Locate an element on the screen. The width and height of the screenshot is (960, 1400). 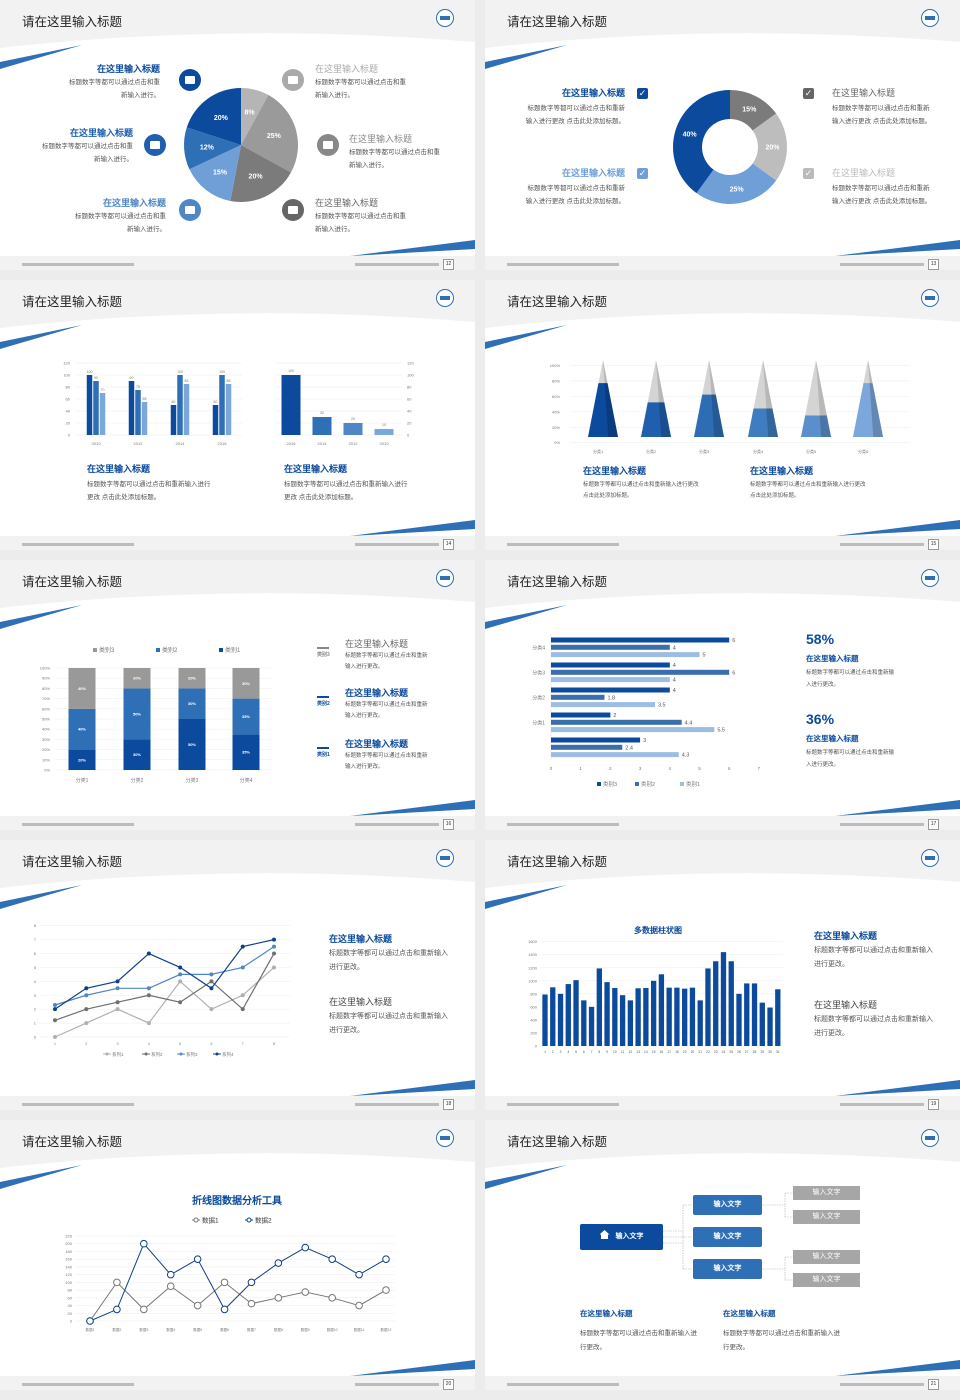
y-tick-label: 90% is located at coordinates (46, 678).